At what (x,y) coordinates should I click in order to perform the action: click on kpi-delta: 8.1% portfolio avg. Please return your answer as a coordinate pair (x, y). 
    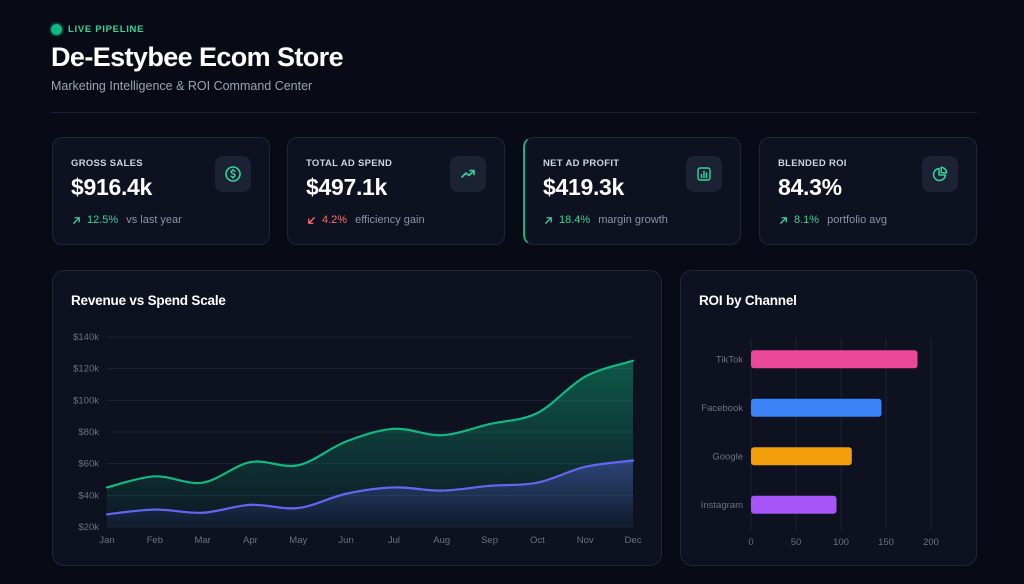
    Looking at the image, I should click on (832, 220).